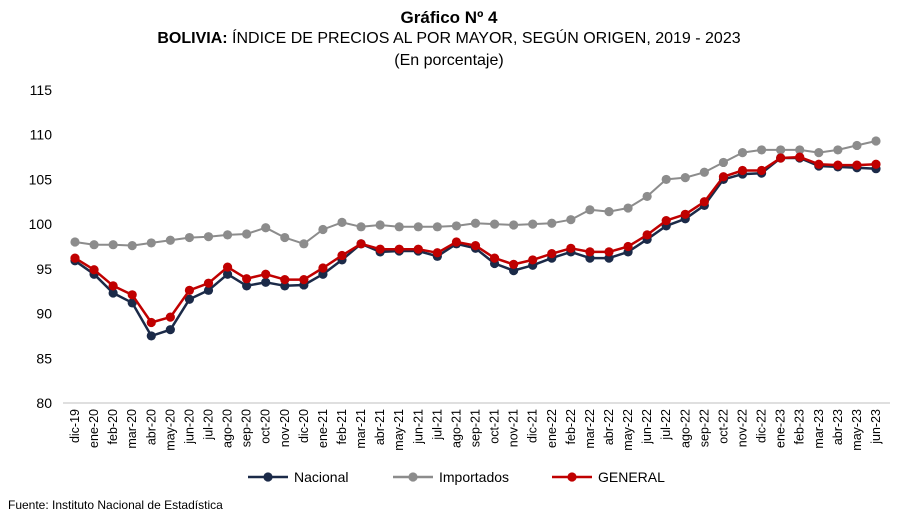 The image size is (898, 528). Describe the element at coordinates (44, 403) in the screenshot. I see `y-tick-label: 80` at that location.